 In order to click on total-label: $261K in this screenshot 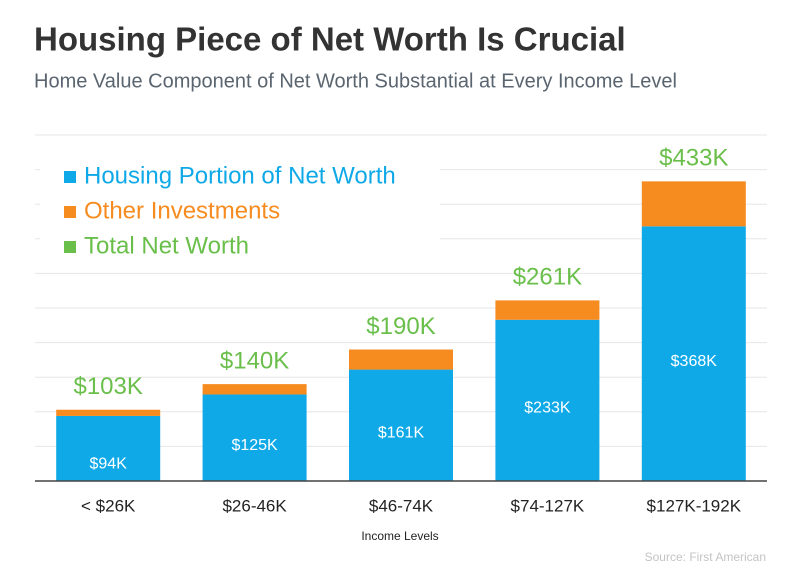, I will do `click(547, 277)`.